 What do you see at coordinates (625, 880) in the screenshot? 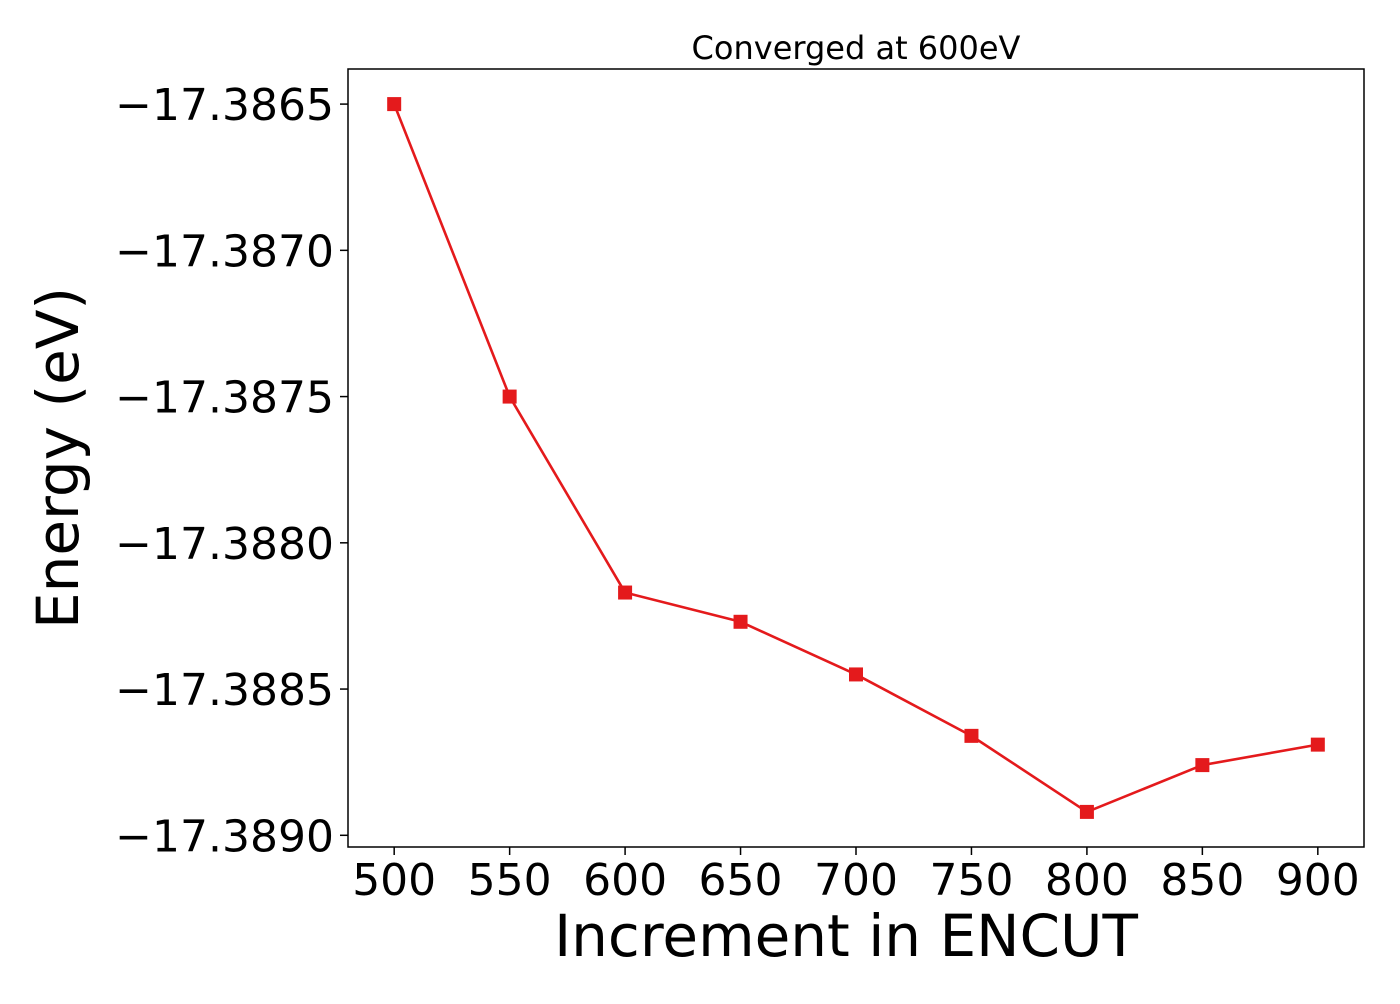
I see `x-tick-label: 600` at bounding box center [625, 880].